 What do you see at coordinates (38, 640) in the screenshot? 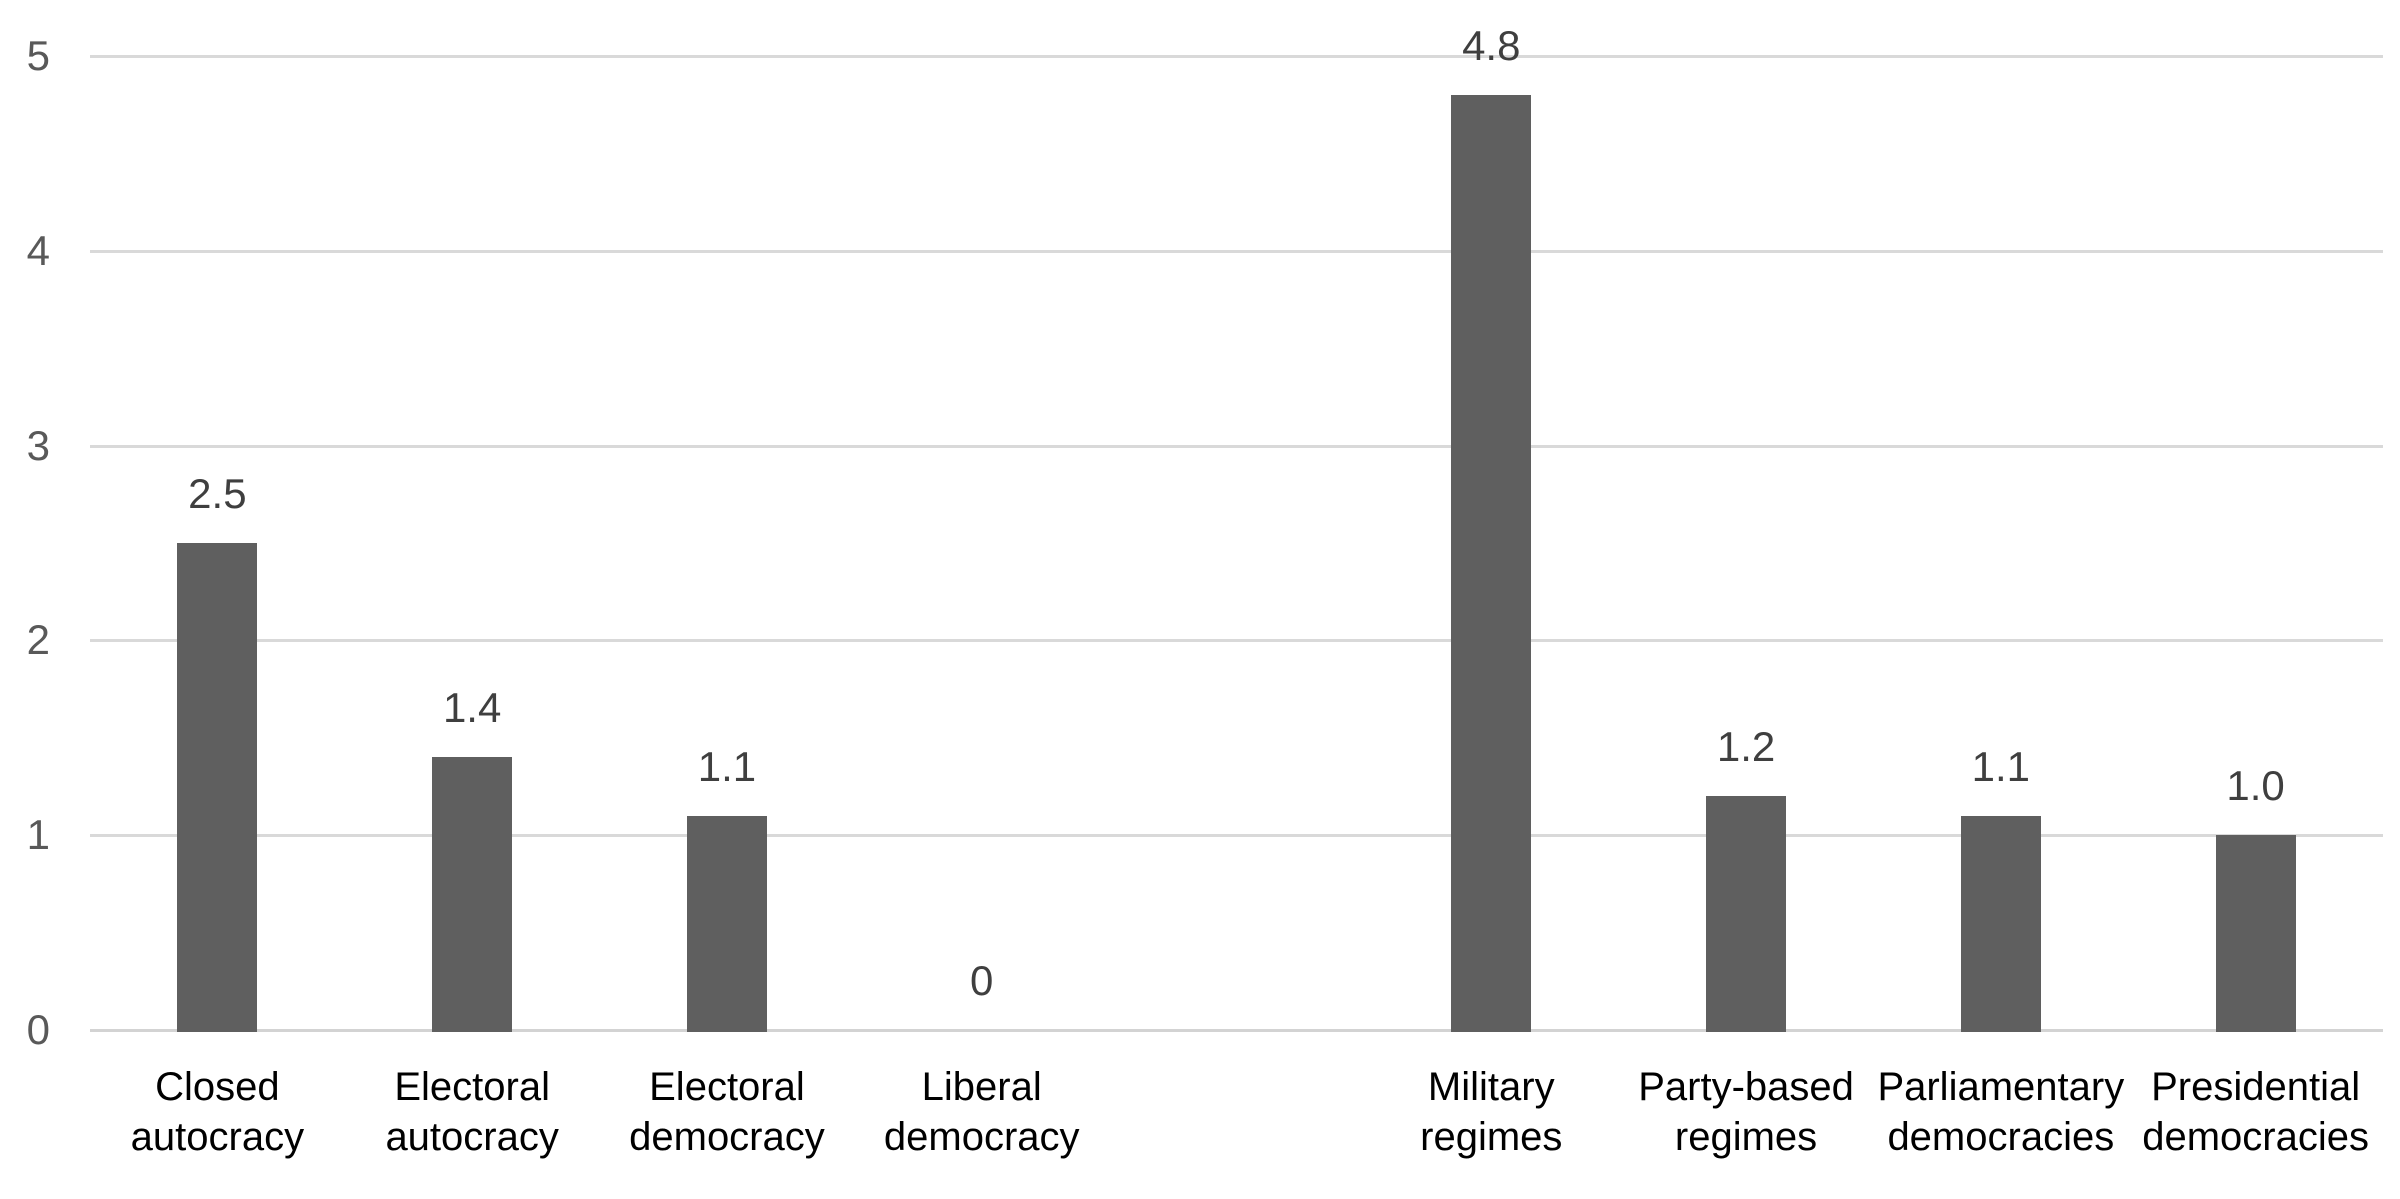
I see `y-axis-tick-label: 2` at bounding box center [38, 640].